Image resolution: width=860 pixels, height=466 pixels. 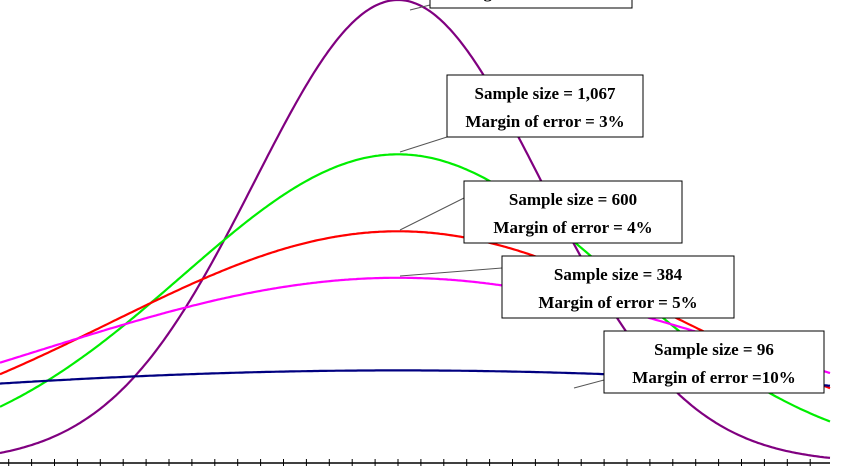 I want to click on annotation-s600: Sample size = 600 Margin of error = 4%, so click(x=541, y=212).